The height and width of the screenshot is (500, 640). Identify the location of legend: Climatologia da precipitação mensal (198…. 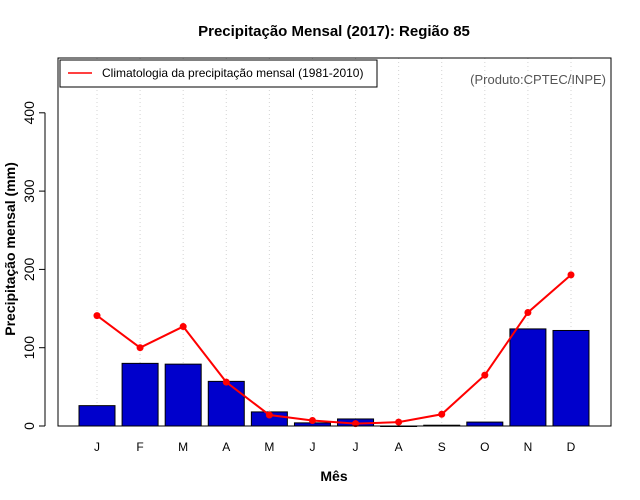
(218, 73).